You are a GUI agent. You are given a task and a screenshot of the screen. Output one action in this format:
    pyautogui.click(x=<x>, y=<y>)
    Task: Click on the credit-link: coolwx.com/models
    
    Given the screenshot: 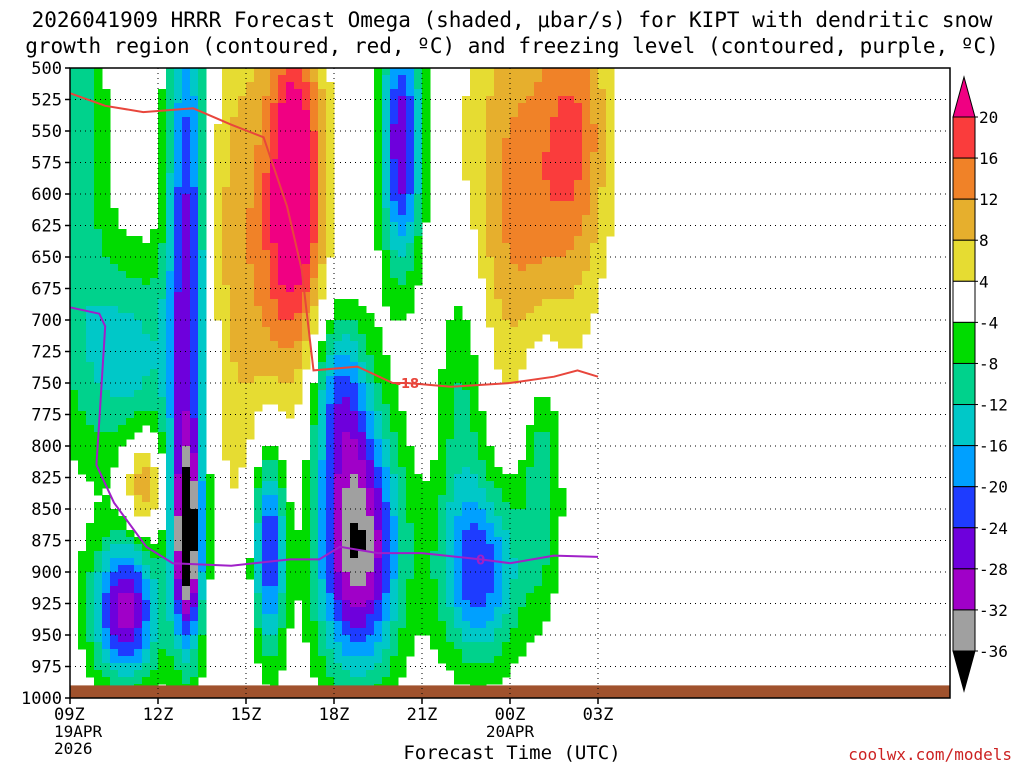 What is the action you would take?
    pyautogui.click(x=930, y=754)
    